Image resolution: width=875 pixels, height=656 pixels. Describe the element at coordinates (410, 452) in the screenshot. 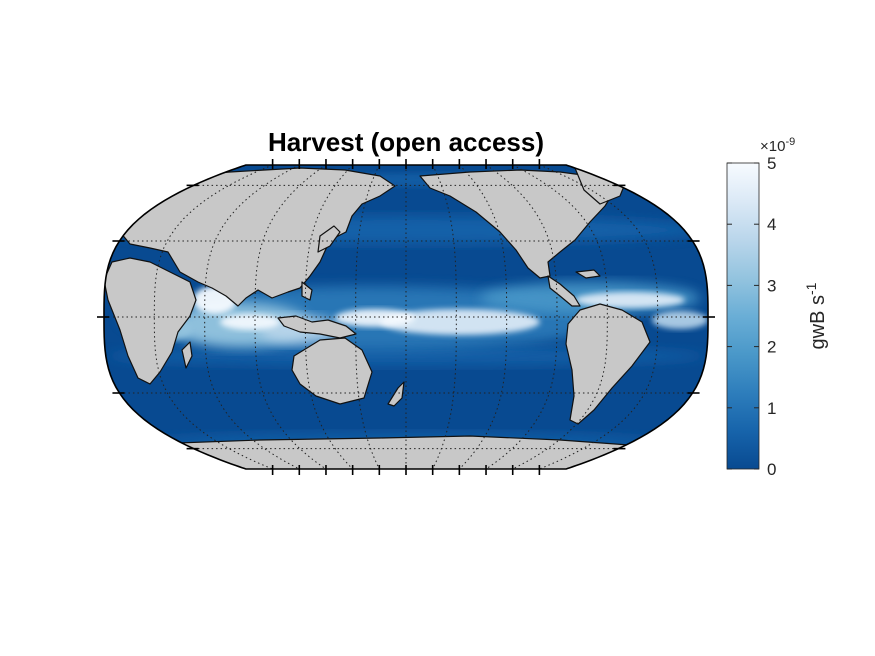

I see `land-antarctica` at that location.